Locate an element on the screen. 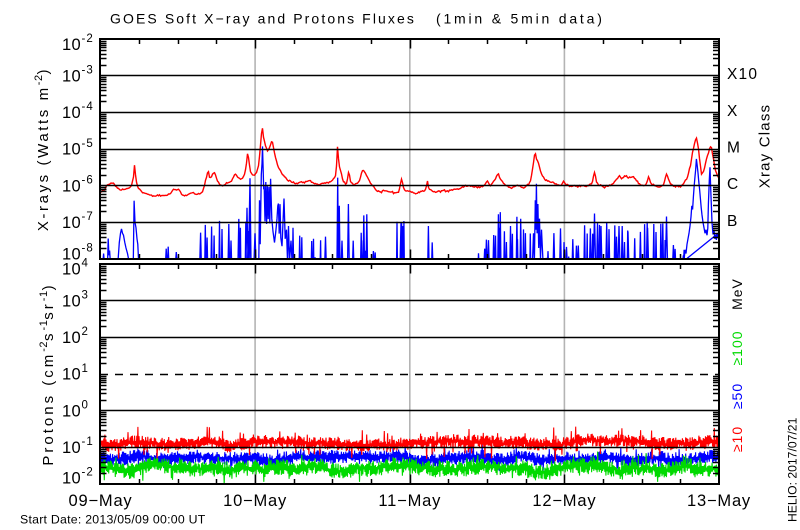 This screenshot has width=800, height=530. svg-text: M is located at coordinates (734, 148).